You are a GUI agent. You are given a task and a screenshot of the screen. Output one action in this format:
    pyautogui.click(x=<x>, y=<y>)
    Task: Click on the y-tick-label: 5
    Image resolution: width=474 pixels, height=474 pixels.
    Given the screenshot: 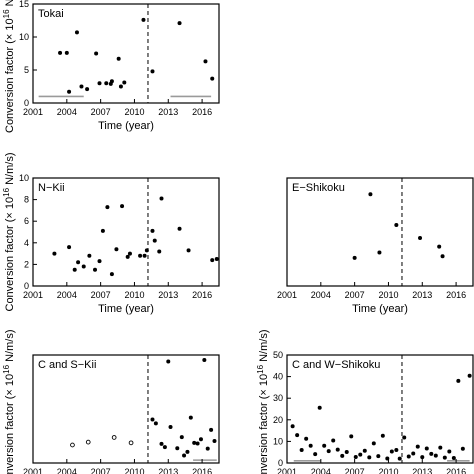 What is the action you would take?
    pyautogui.click(x=26, y=70)
    